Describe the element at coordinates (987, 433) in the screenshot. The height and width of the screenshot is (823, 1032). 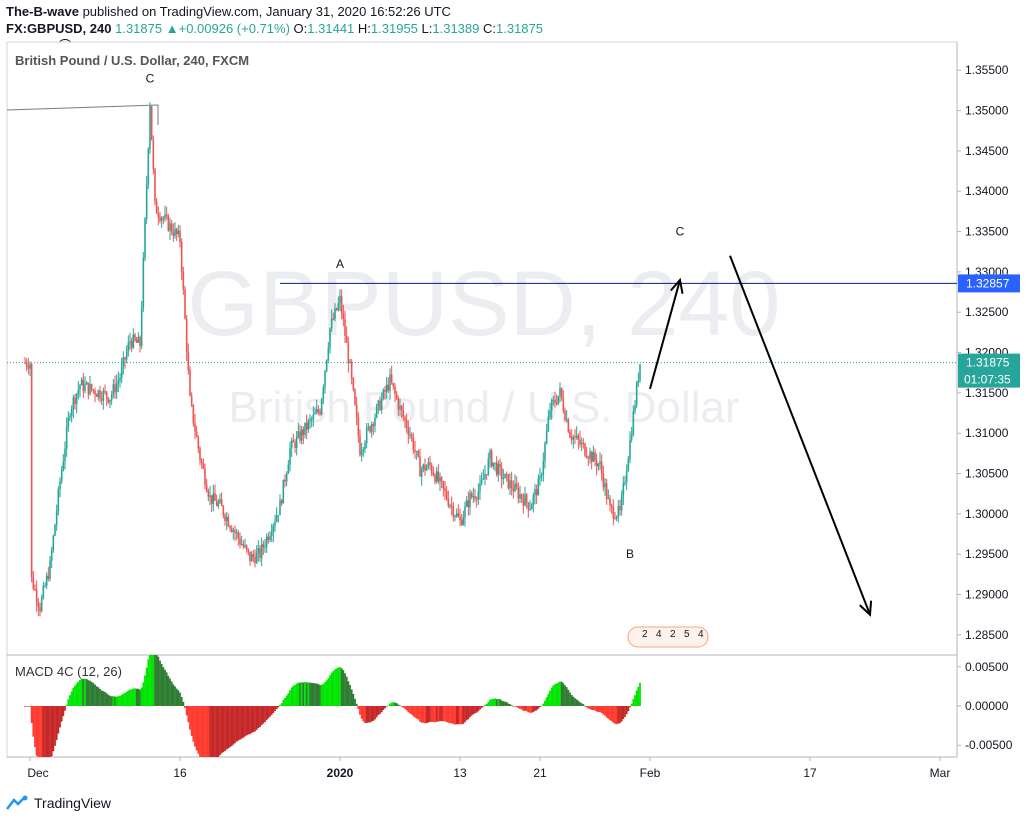
I see `price-tick-label: 1.31000` at that location.